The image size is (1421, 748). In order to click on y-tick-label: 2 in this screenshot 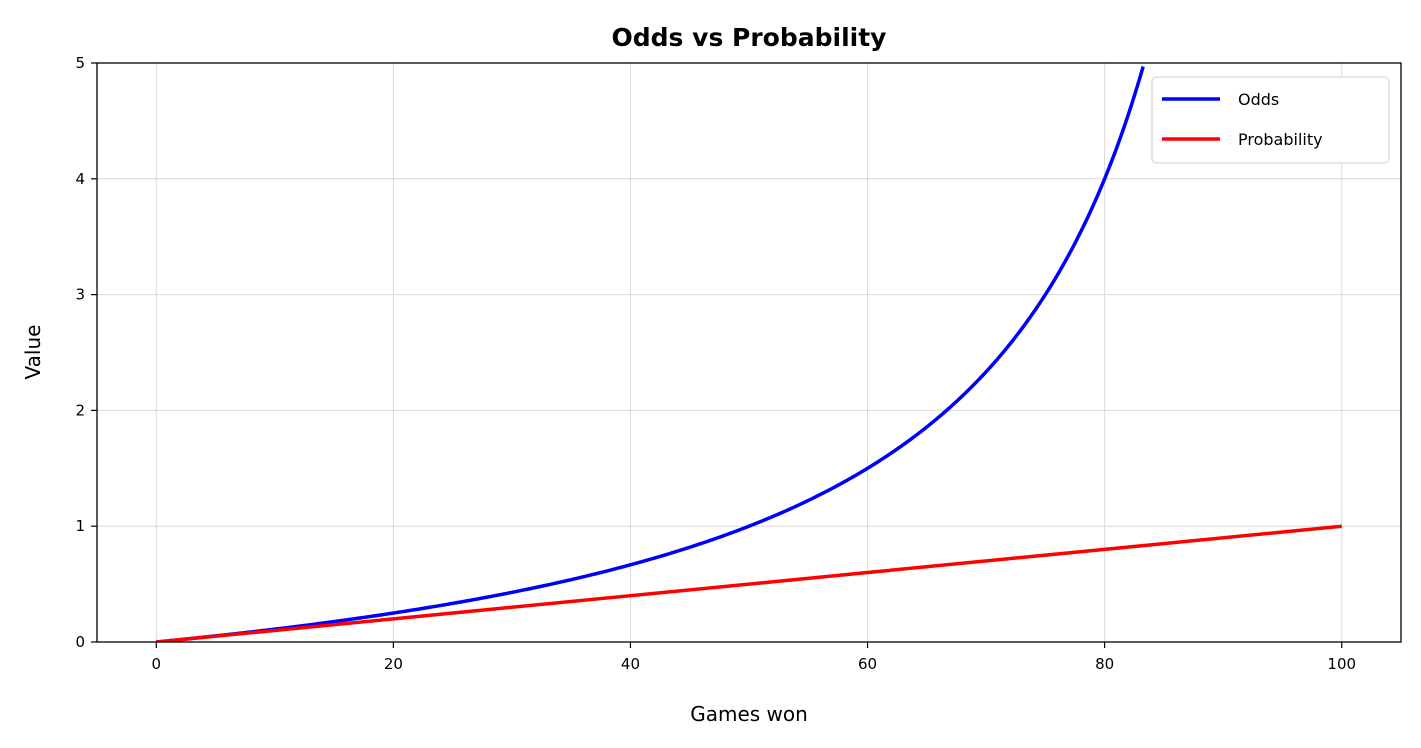, I will do `click(80, 410)`.